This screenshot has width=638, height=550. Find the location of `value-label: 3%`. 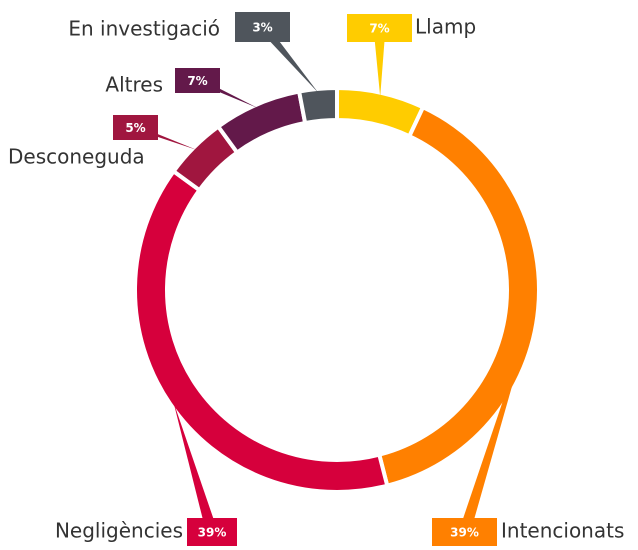

value-label: 3% is located at coordinates (262, 28).